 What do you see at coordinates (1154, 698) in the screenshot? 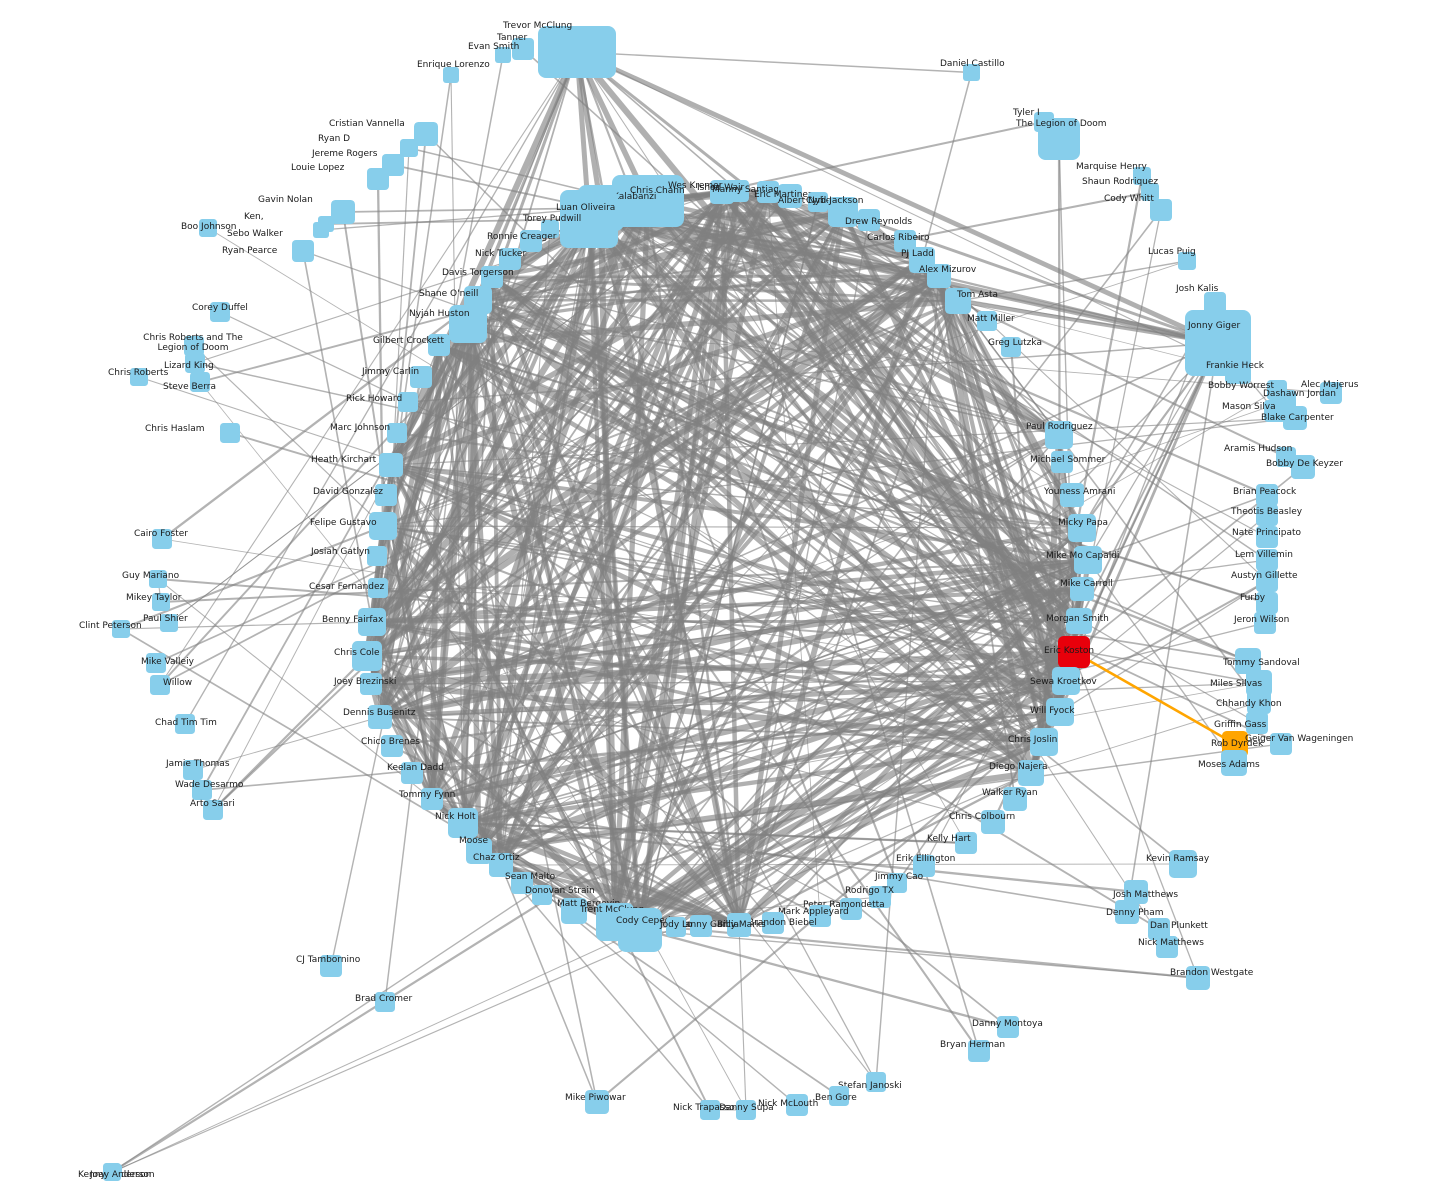
I see `highlighted-edge` at bounding box center [1154, 698].